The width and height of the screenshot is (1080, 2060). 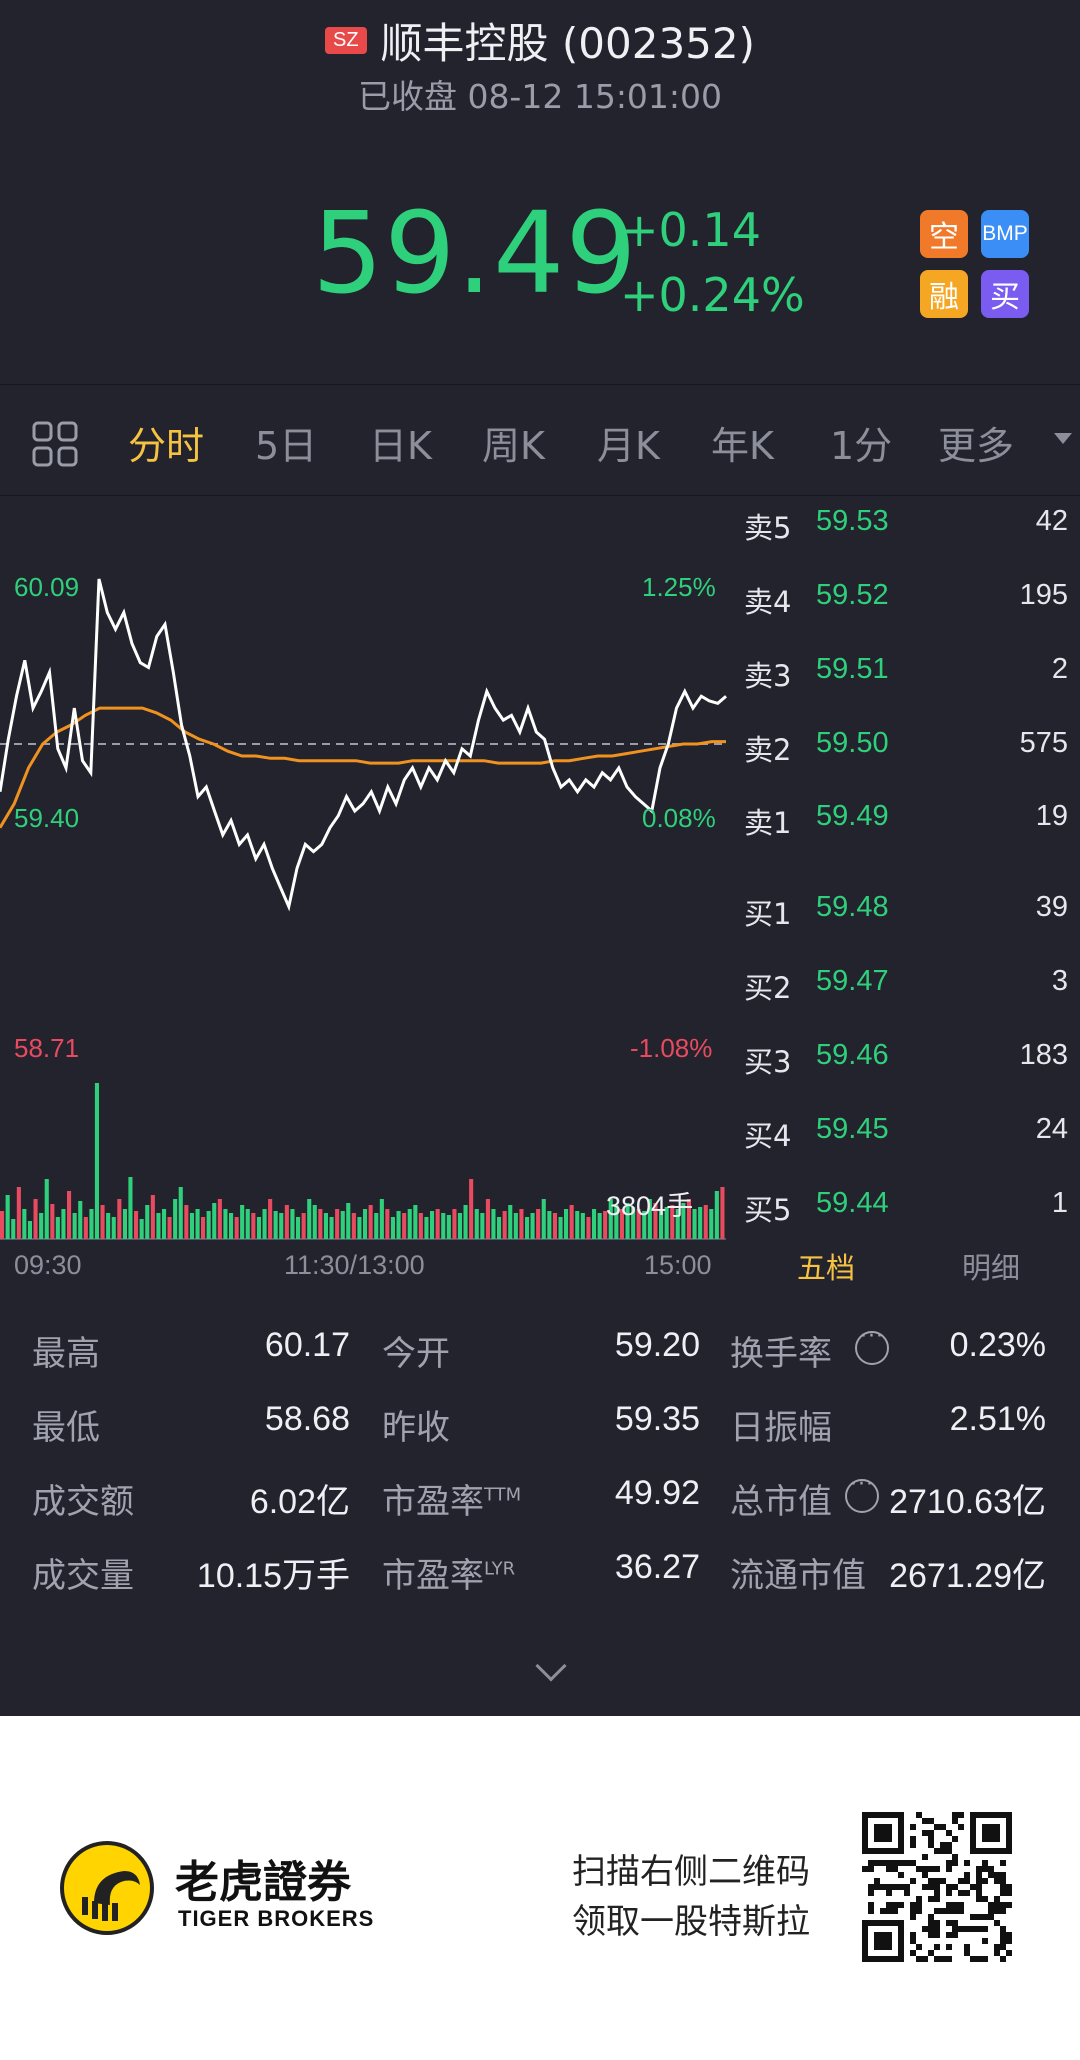 What do you see at coordinates (449, 1576) in the screenshot?
I see `stat-pe-lyr-label: 市盈率LYR` at bounding box center [449, 1576].